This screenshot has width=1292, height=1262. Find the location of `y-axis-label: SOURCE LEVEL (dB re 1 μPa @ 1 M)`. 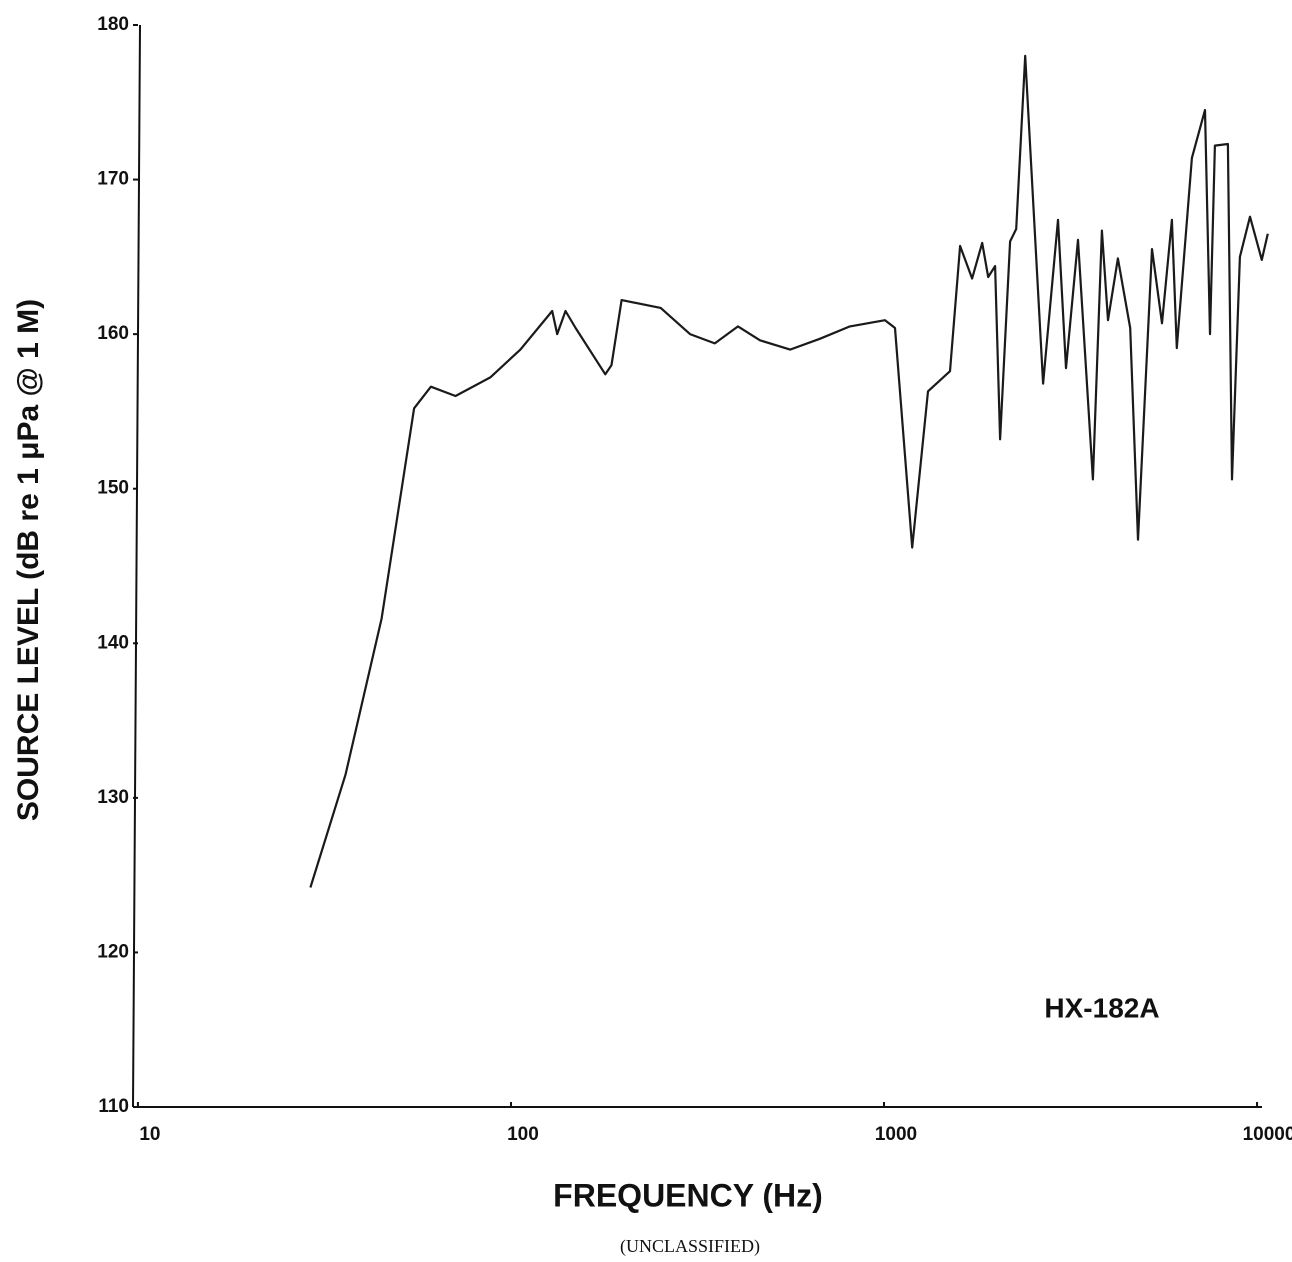

y-axis-label: SOURCE LEVEL (dB re 1 μPa @ 1 M) is located at coordinates (28, 560).